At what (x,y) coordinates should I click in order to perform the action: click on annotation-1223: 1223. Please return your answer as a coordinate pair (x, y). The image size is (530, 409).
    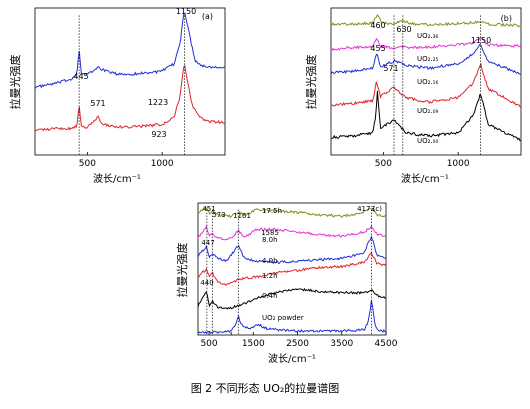
    Looking at the image, I should click on (158, 102).